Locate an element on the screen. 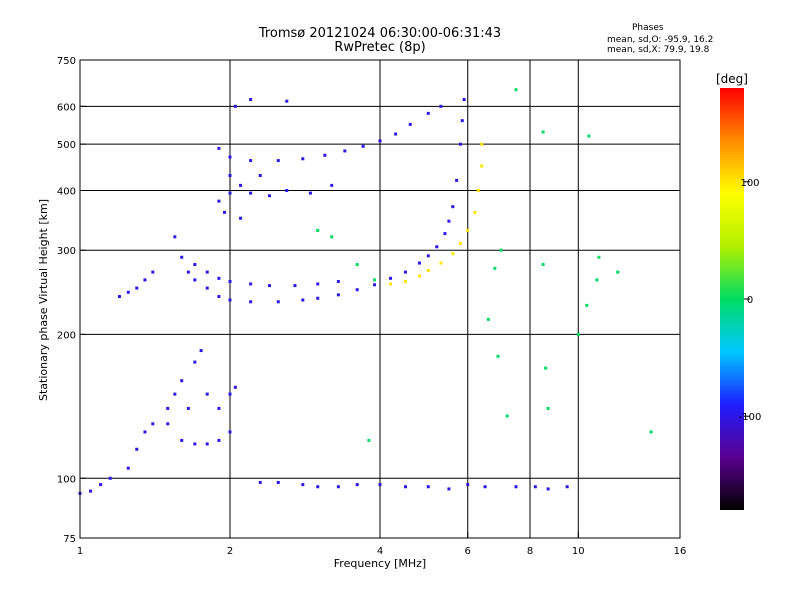 This screenshot has width=800, height=600. x-tick-label: 8 is located at coordinates (530, 551).